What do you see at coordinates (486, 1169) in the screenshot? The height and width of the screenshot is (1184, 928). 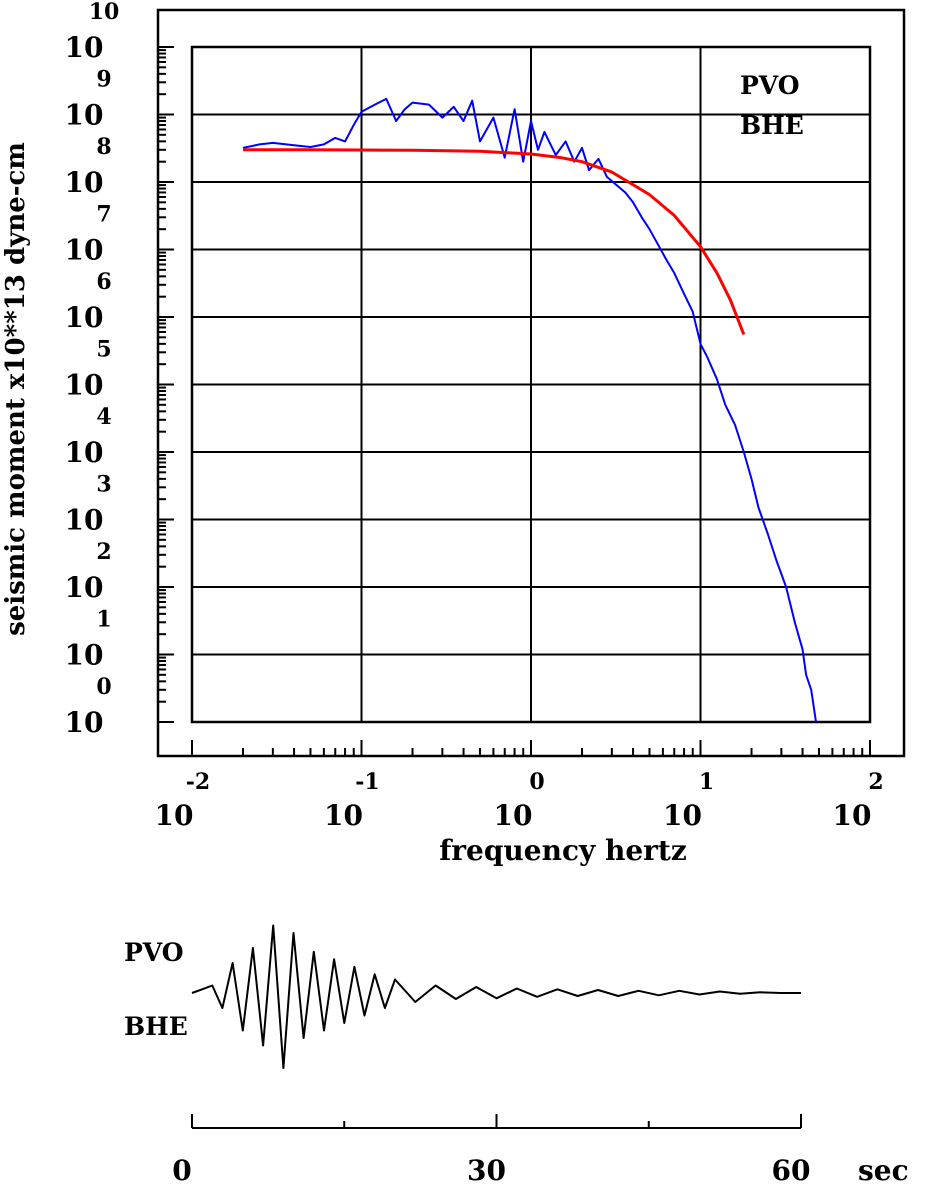 I see `time-tick-label: 30` at bounding box center [486, 1169].